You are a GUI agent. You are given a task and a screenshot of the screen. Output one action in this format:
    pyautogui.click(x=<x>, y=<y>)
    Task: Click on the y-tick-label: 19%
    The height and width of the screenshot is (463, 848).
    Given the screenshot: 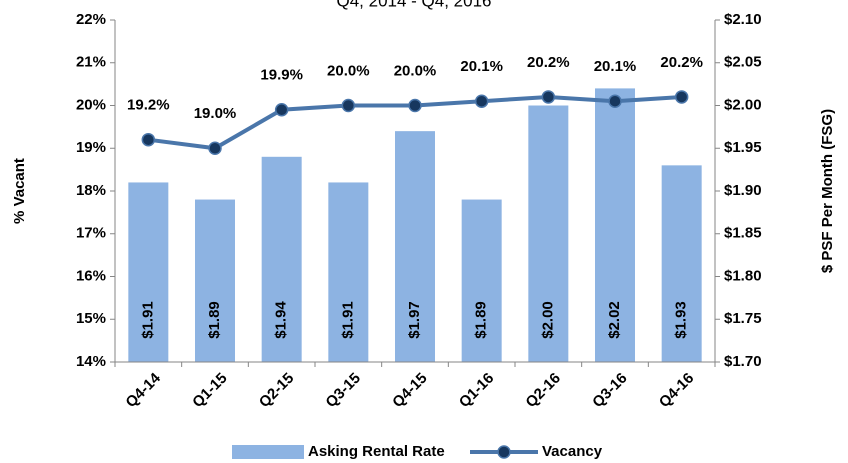 What is the action you would take?
    pyautogui.click(x=91, y=147)
    